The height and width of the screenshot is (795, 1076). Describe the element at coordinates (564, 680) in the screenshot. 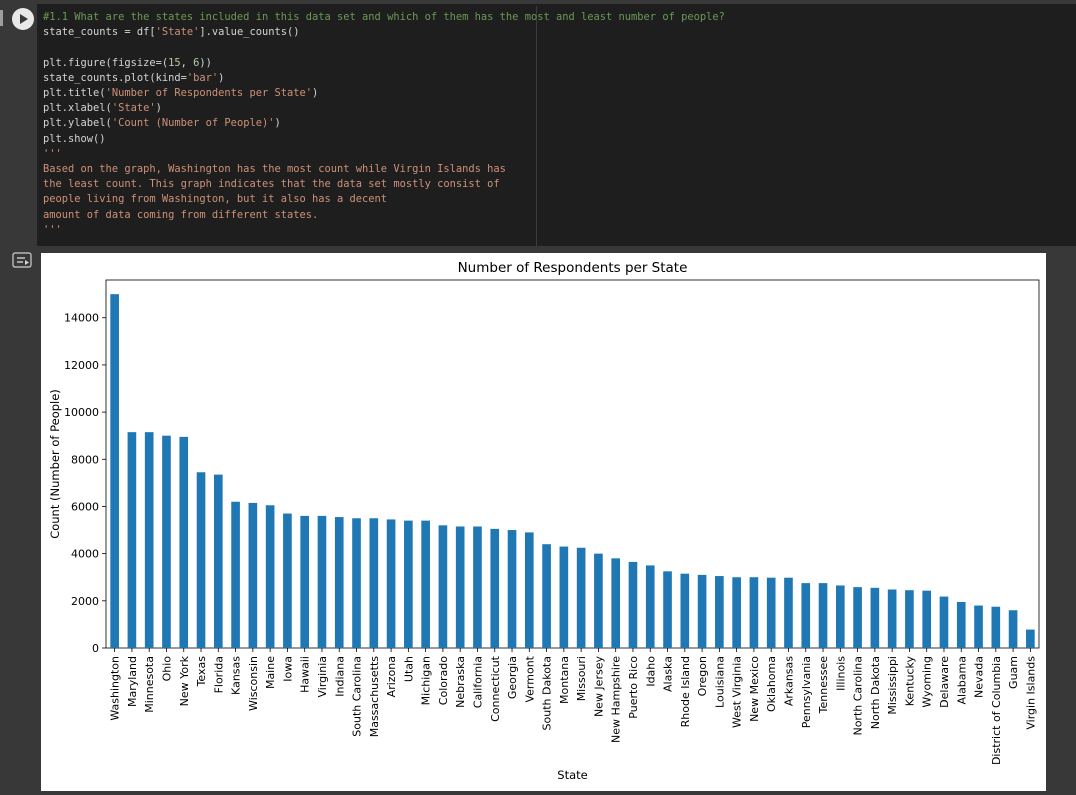

I see `x-tick-label: Montana` at that location.